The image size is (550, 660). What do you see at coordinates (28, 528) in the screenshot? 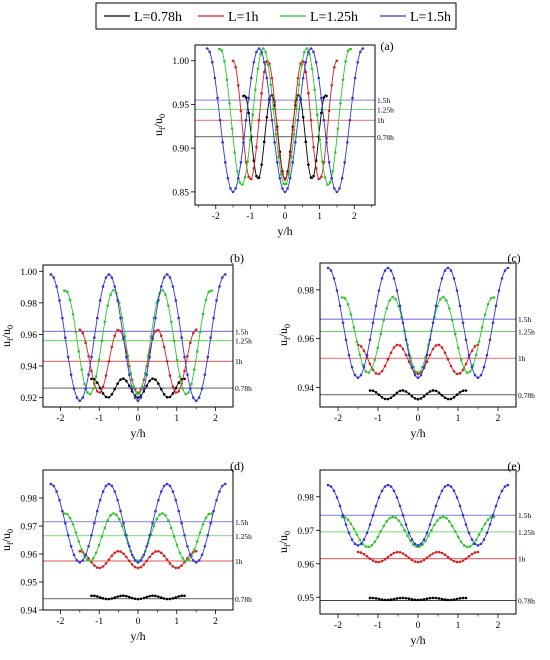
I see `y-tick-label: 0.97` at bounding box center [28, 528].